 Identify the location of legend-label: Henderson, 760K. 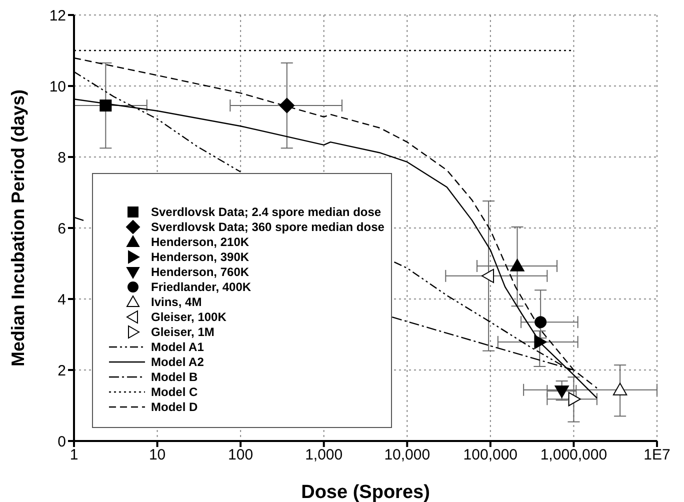
(200, 271).